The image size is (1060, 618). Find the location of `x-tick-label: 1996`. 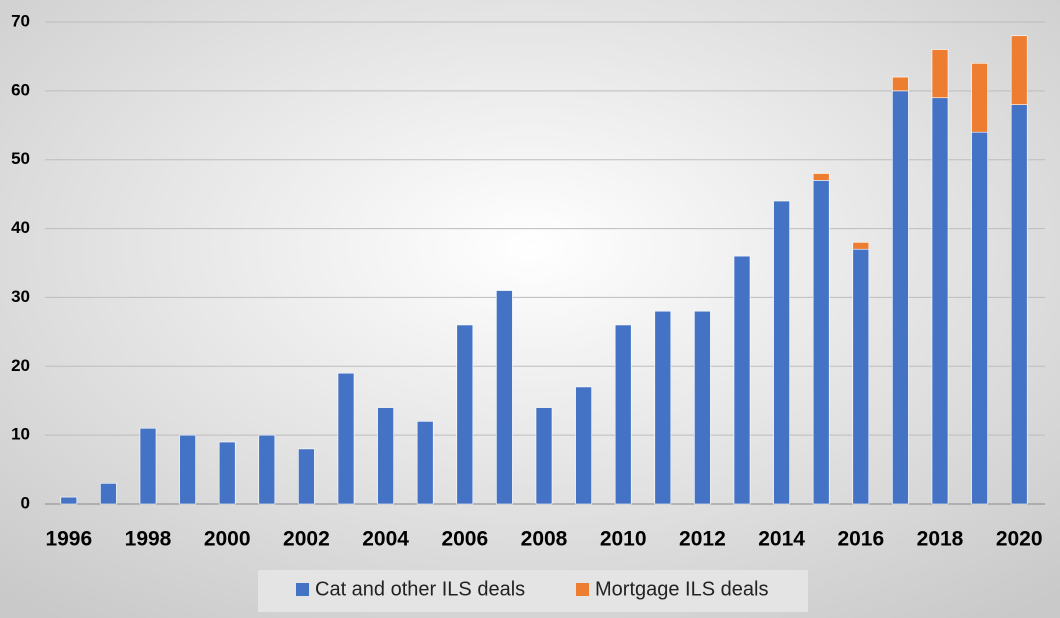

x-tick-label: 1996 is located at coordinates (68, 539).